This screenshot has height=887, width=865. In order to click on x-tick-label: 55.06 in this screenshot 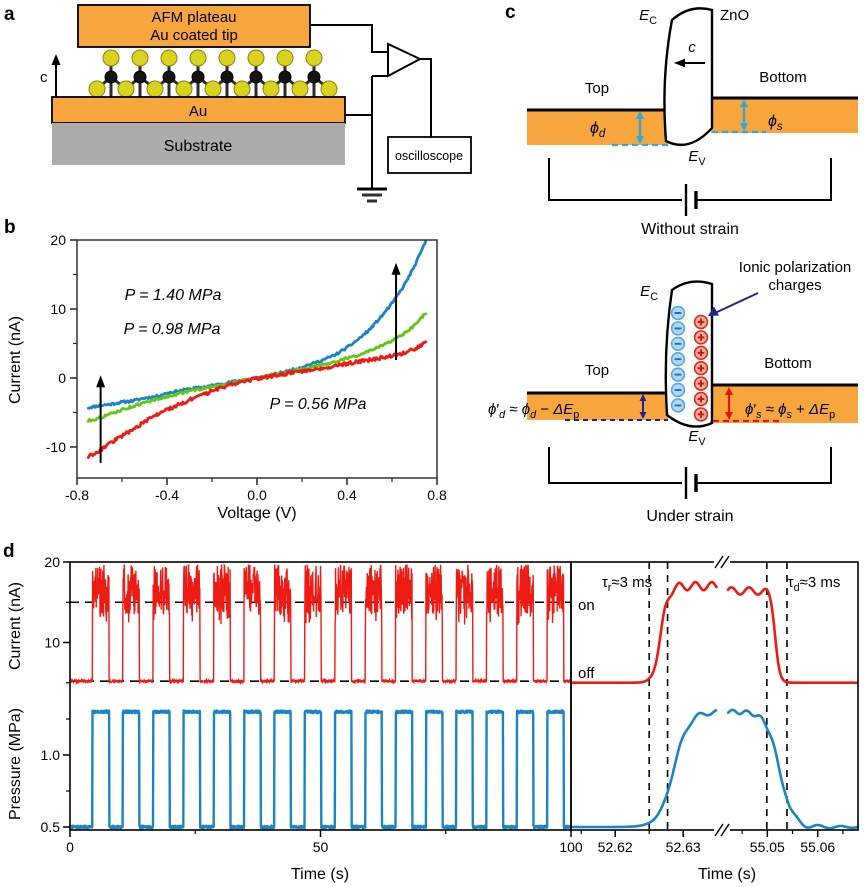, I will do `click(817, 847)`.